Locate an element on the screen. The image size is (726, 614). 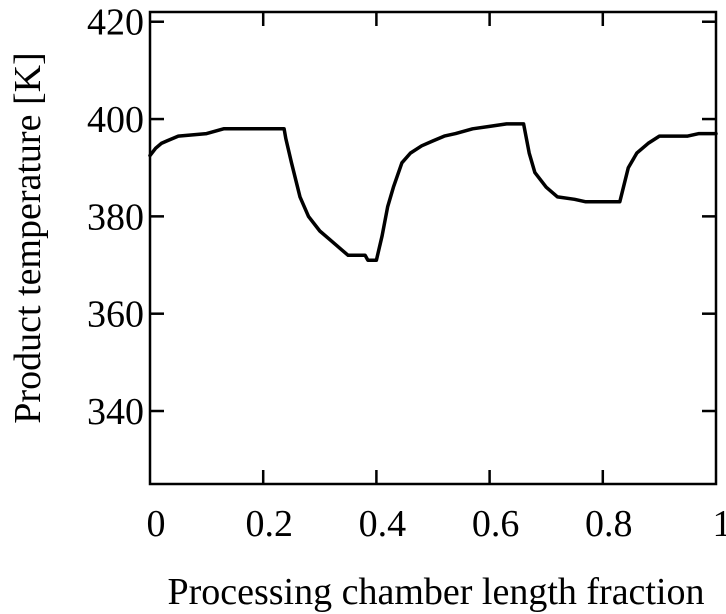
x-tick-label-4: 0.8 is located at coordinates (609, 524).